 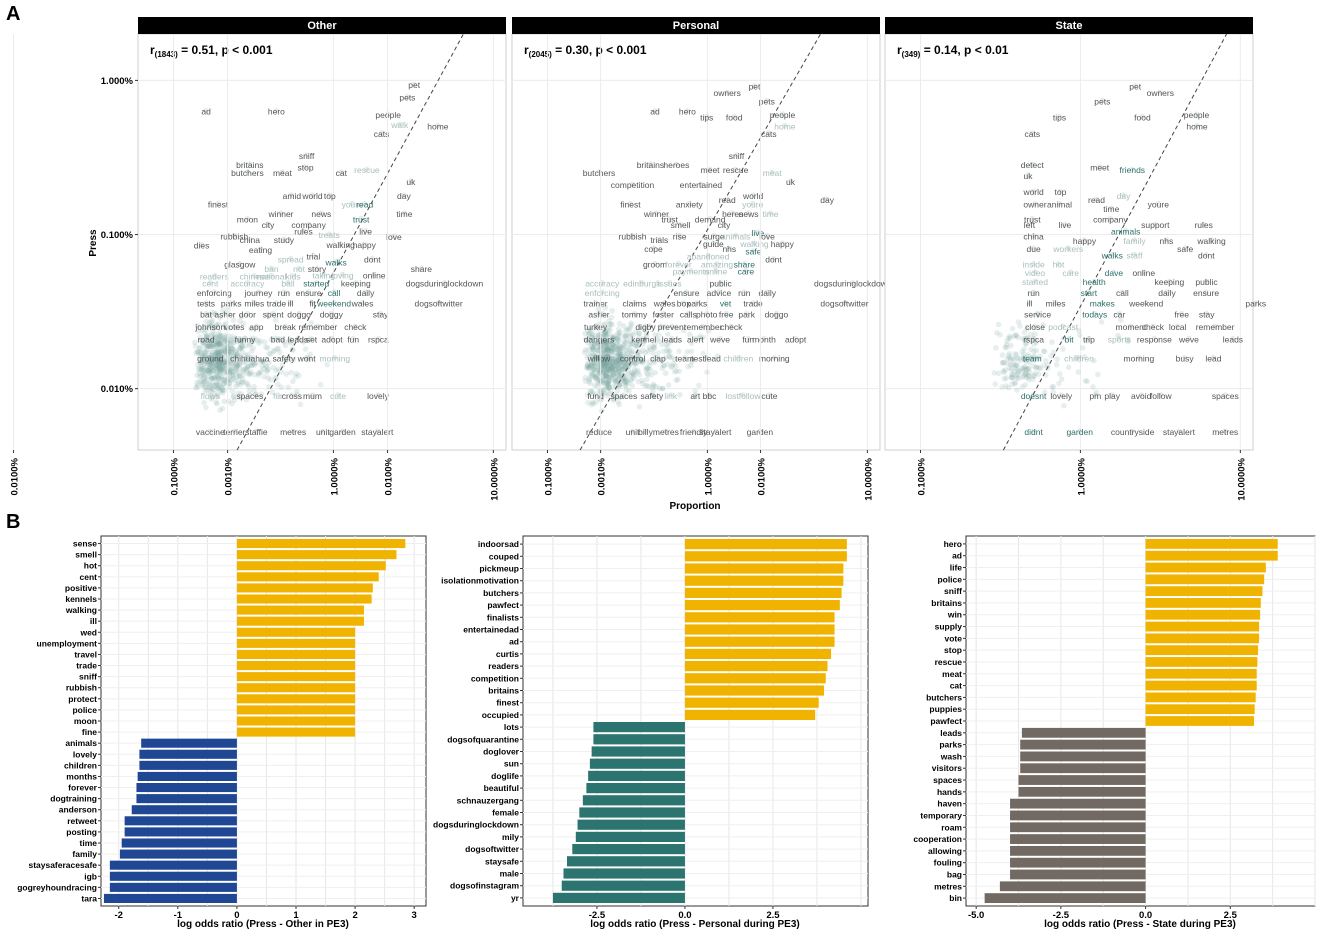 What do you see at coordinates (296, 654) in the screenshot?
I see `bar-travel` at bounding box center [296, 654].